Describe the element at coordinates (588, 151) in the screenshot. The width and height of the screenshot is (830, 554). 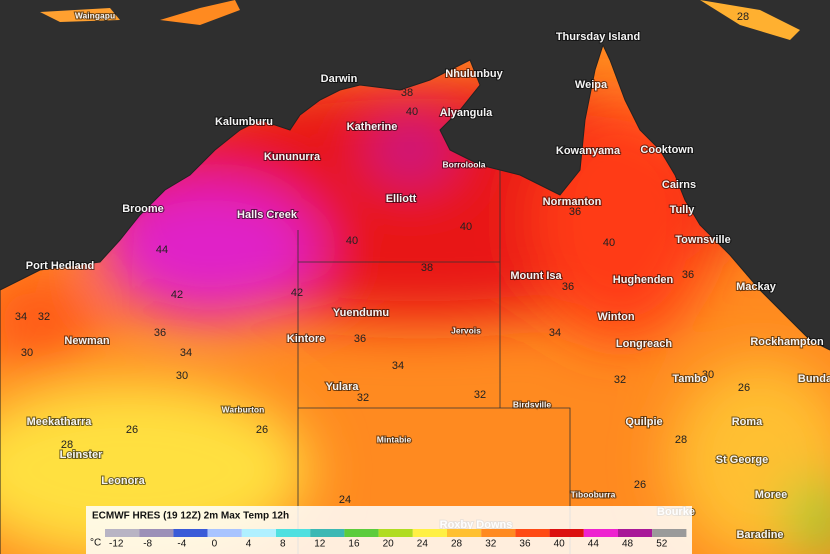
I see `place-label: Kowanyama` at that location.